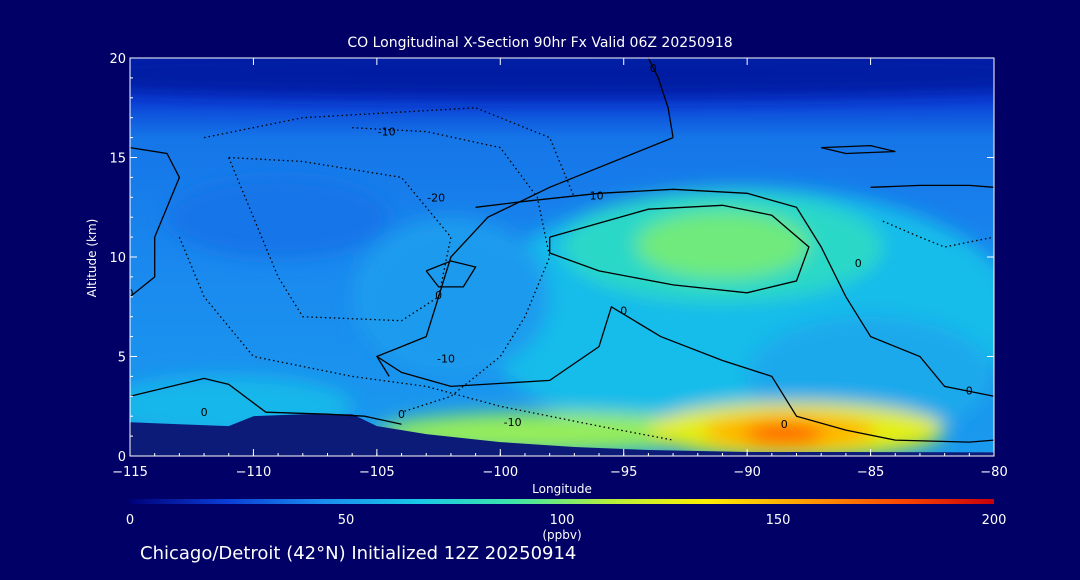  I want to click on y-tick-label: 20, so click(117, 59).